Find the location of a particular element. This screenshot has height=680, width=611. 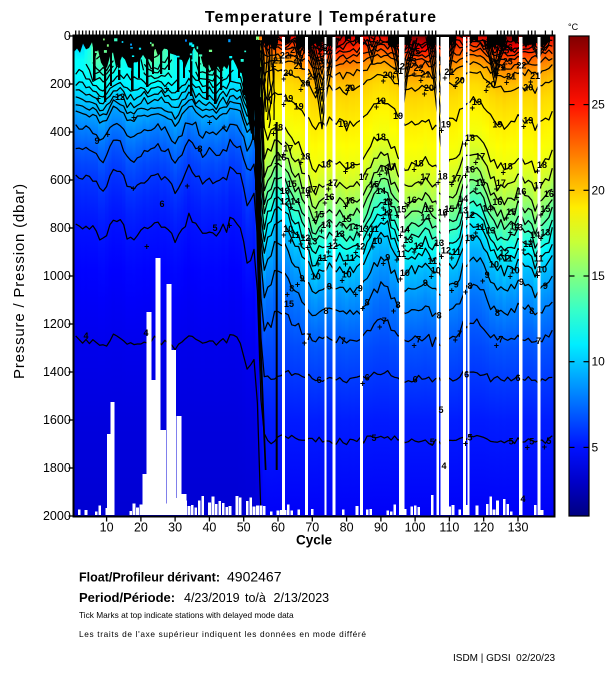

svg-text: ISDM | GDSI 02/20/23 is located at coordinates (504, 658).